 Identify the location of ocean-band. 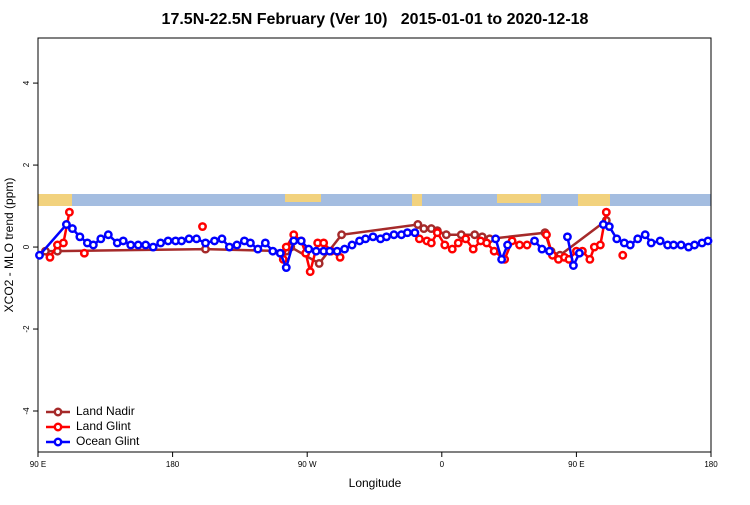
(374, 200).